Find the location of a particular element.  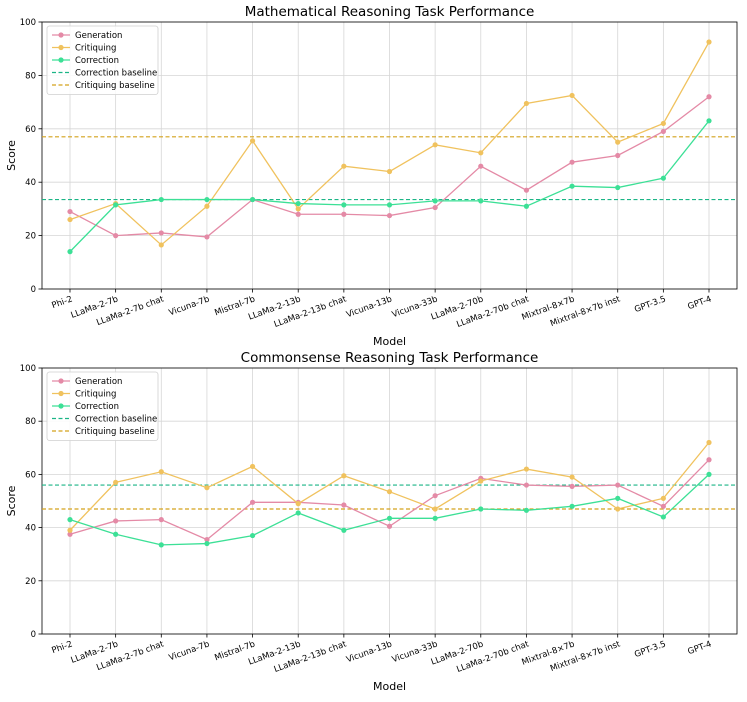

chart-title: Commonsense Reasoning Task Performance is located at coordinates (390, 358).